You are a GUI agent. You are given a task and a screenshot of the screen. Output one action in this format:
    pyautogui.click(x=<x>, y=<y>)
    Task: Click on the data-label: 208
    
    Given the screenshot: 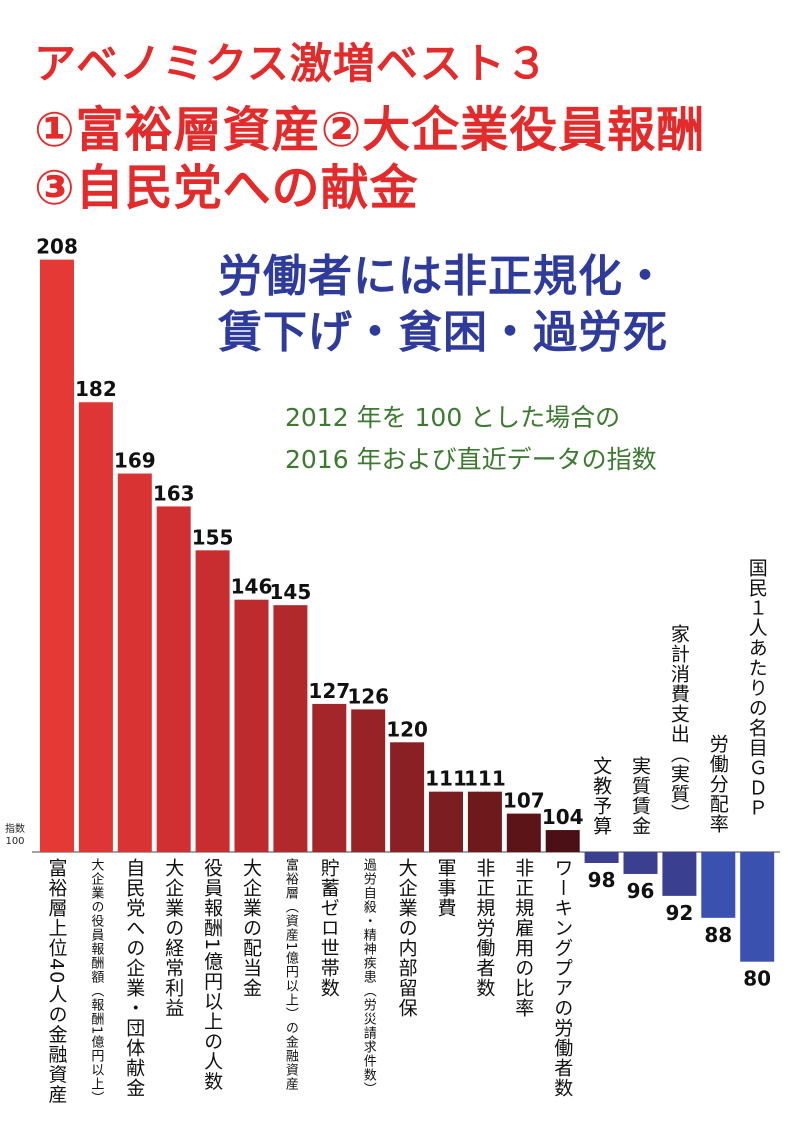 What is the action you would take?
    pyautogui.click(x=57, y=247)
    